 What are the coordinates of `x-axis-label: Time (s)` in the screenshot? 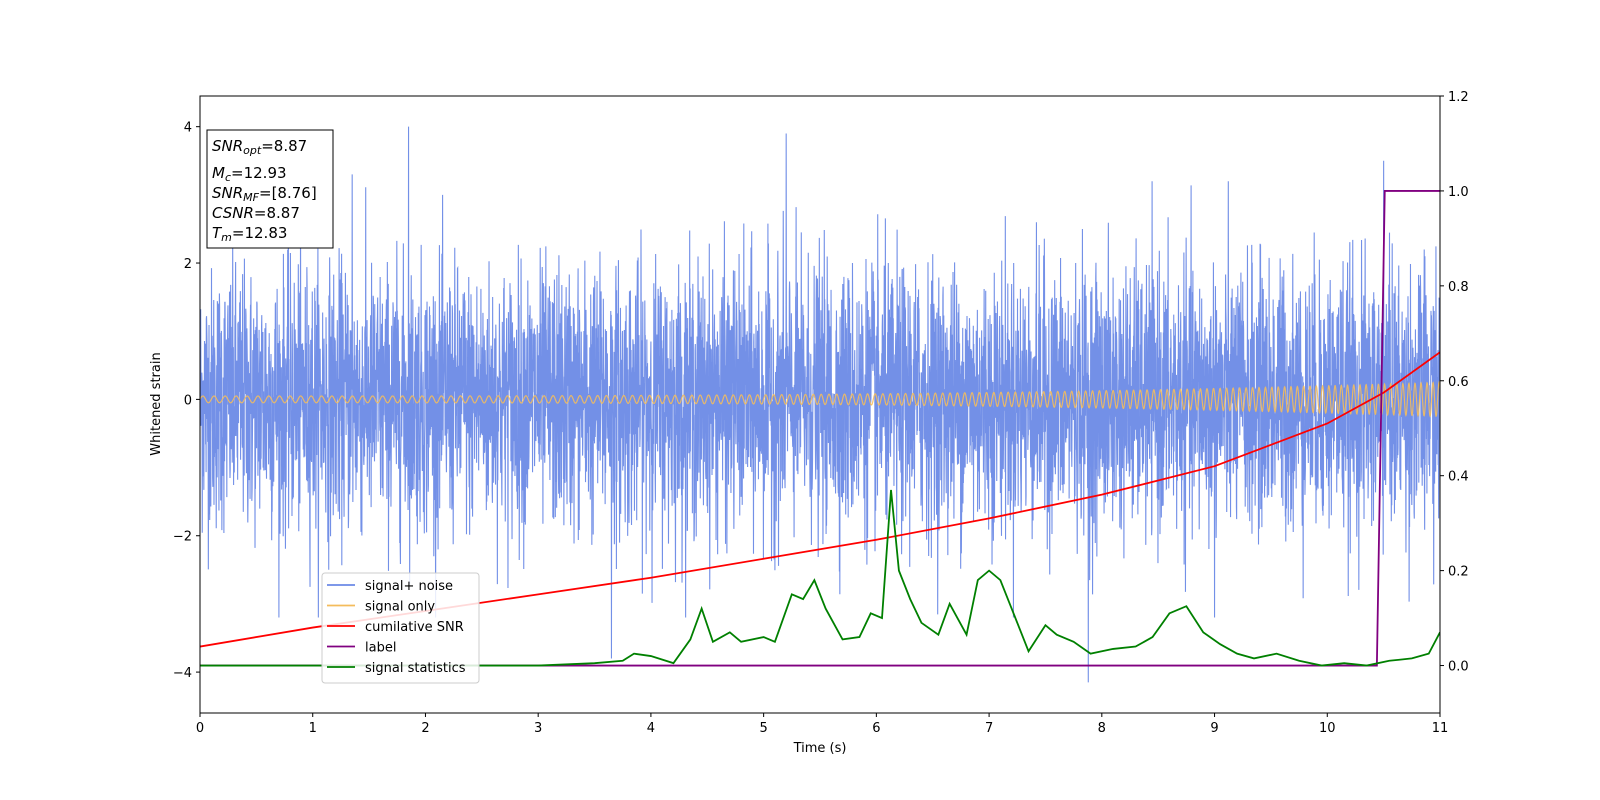 It's located at (820, 748).